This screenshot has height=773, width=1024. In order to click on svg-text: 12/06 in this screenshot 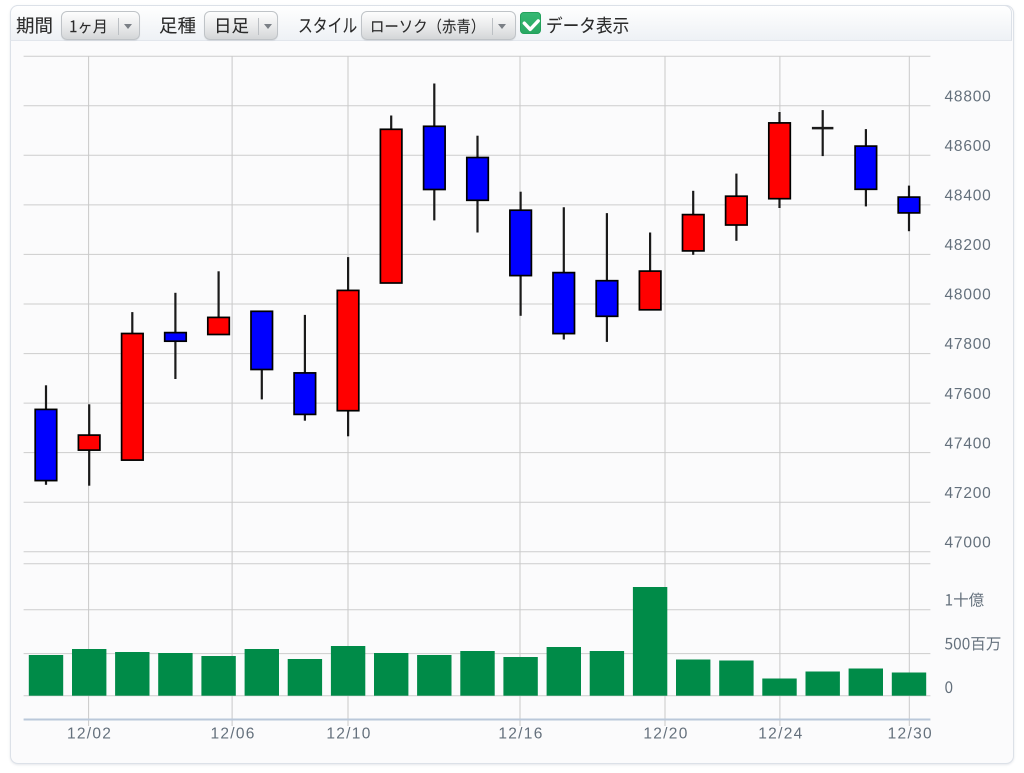, I will do `click(232, 734)`.